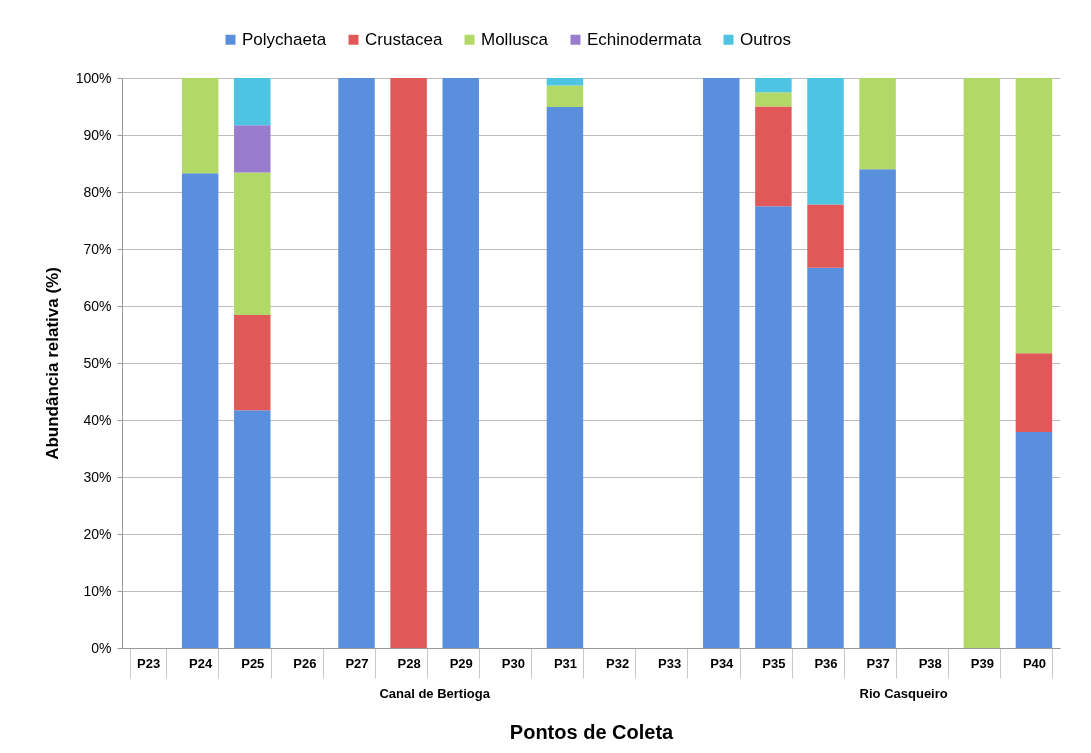 The height and width of the screenshot is (753, 1091). What do you see at coordinates (722, 663) in the screenshot?
I see `x-tick-label: P34` at bounding box center [722, 663].